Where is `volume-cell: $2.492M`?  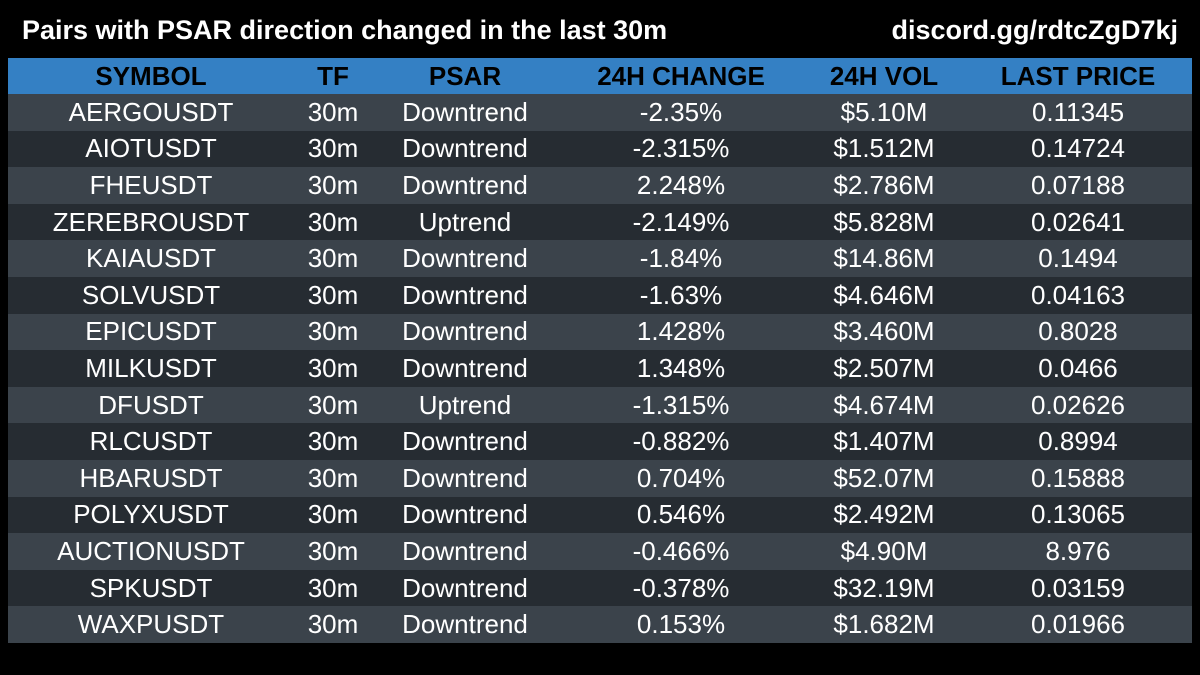 volume-cell: $2.492M is located at coordinates (884, 514).